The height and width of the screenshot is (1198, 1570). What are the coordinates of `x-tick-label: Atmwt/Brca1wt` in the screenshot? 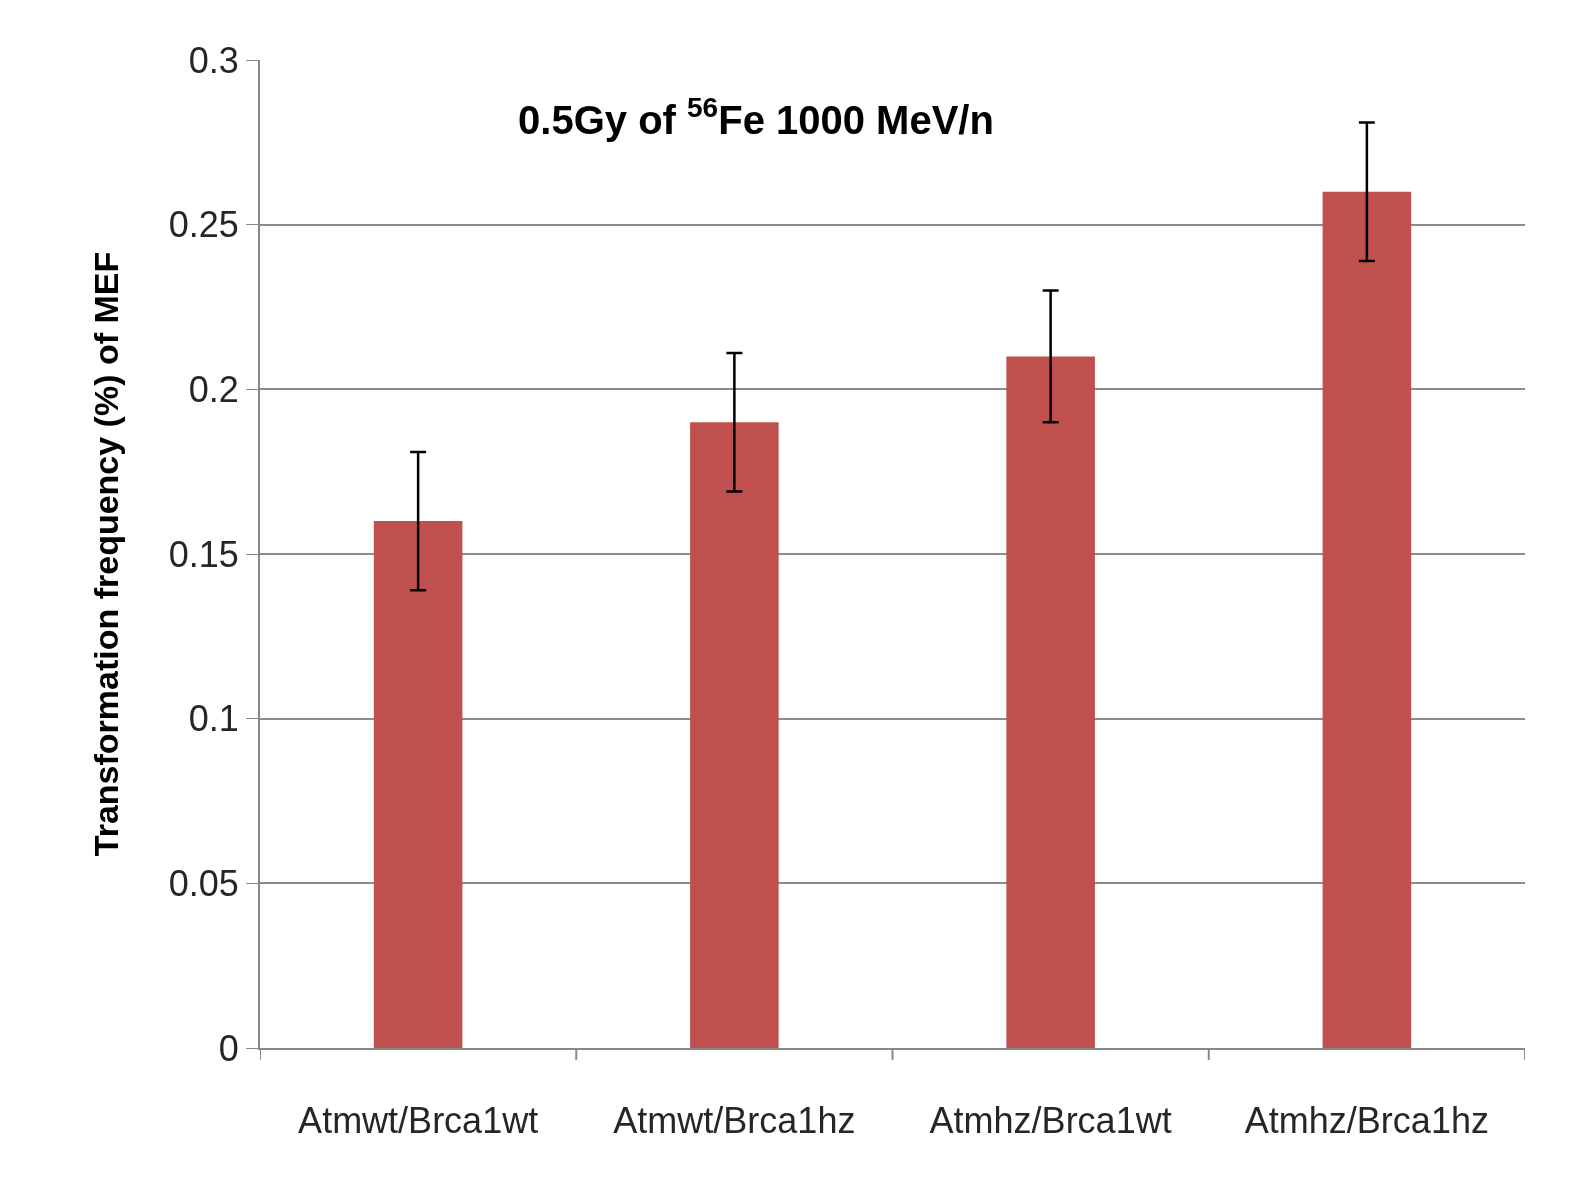 It's located at (418, 1121).